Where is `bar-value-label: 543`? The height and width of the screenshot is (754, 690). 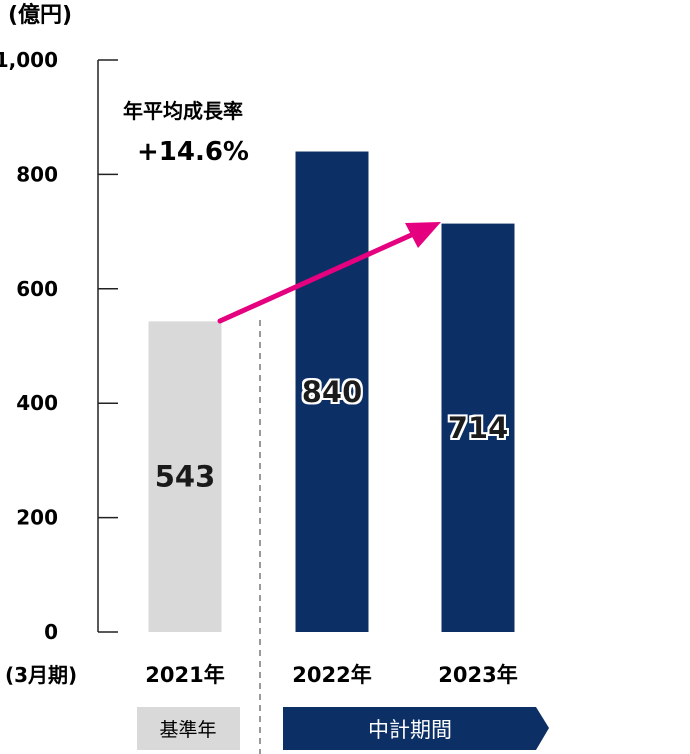 bar-value-label: 543 is located at coordinates (185, 477).